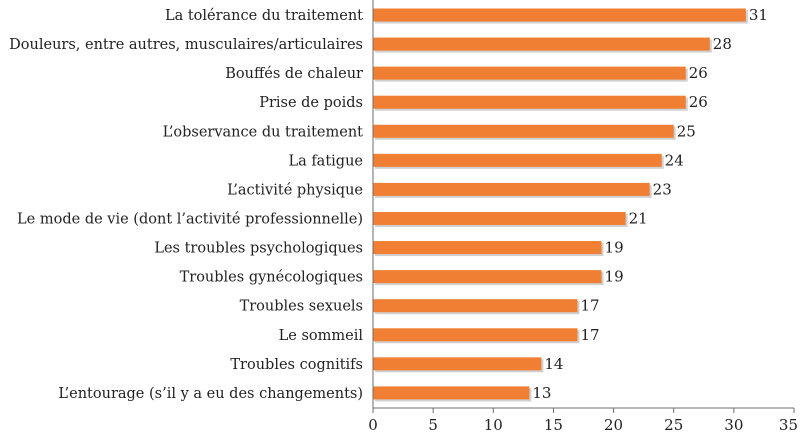 The width and height of the screenshot is (800, 434). I want to click on category-label: Troubles gynécologiques, so click(271, 278).